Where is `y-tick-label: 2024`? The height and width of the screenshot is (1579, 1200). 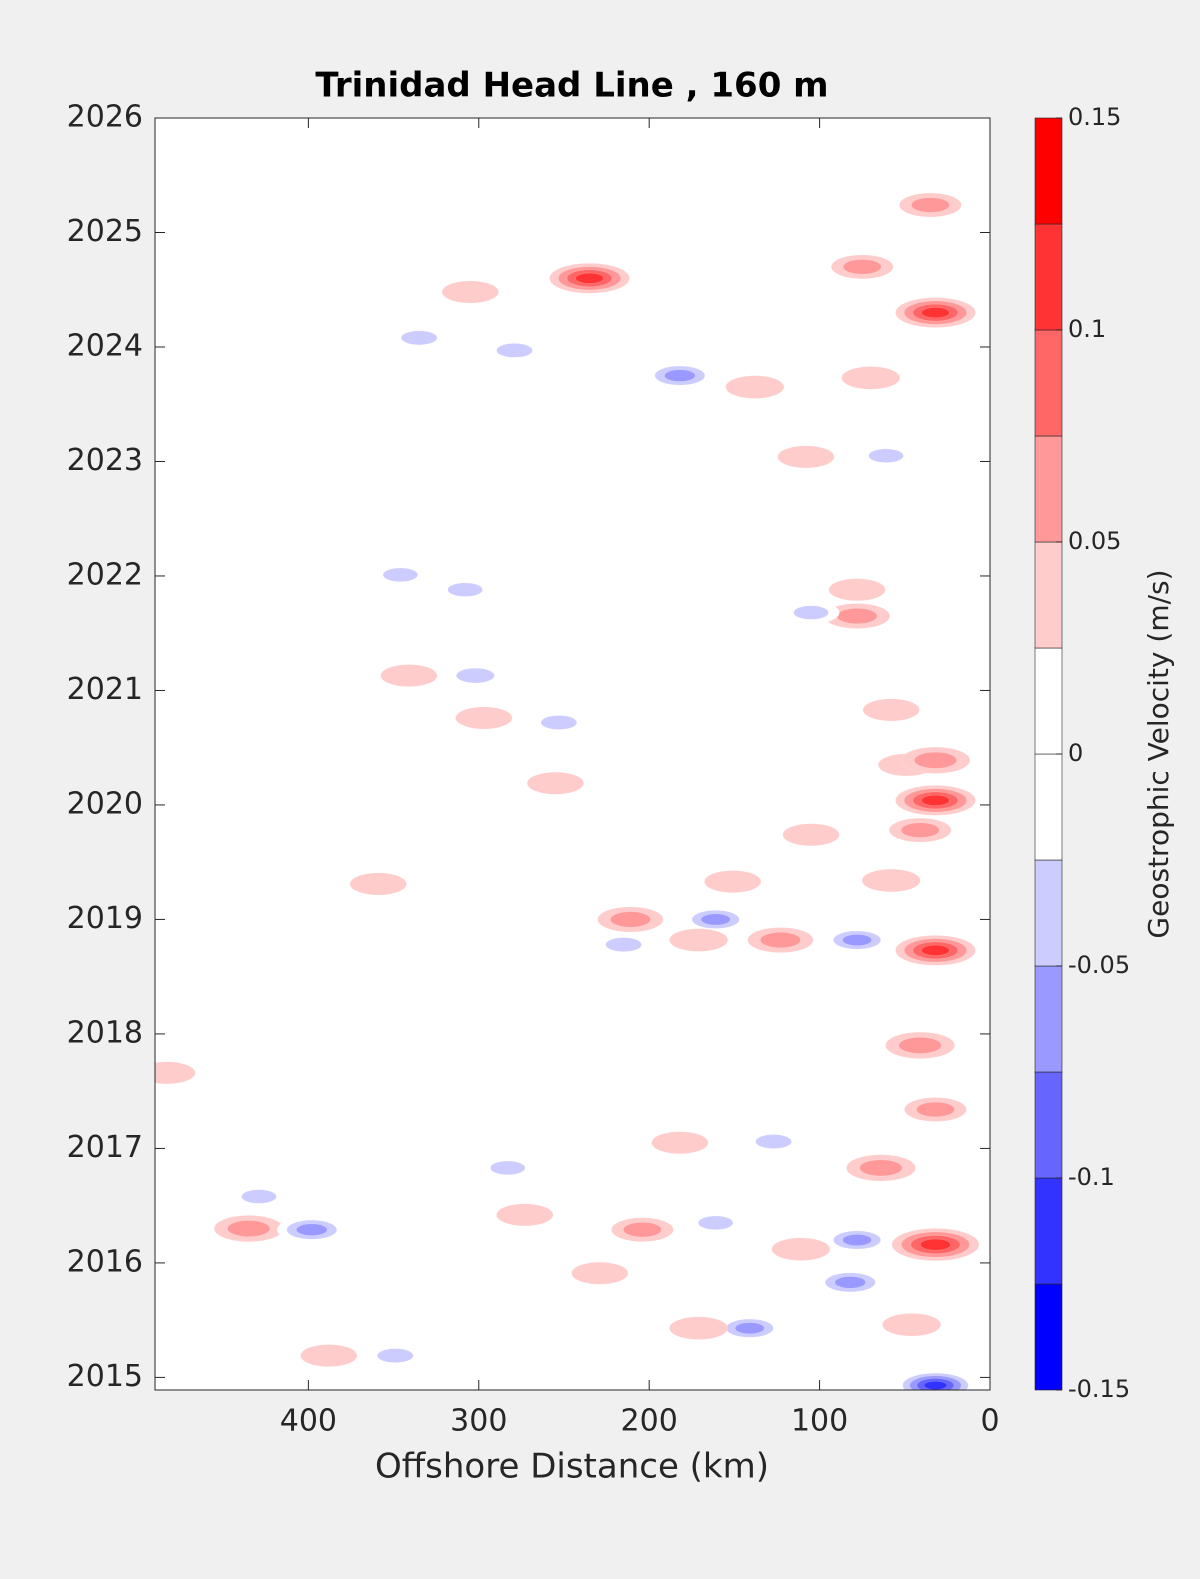 y-tick-label: 2024 is located at coordinates (105, 345).